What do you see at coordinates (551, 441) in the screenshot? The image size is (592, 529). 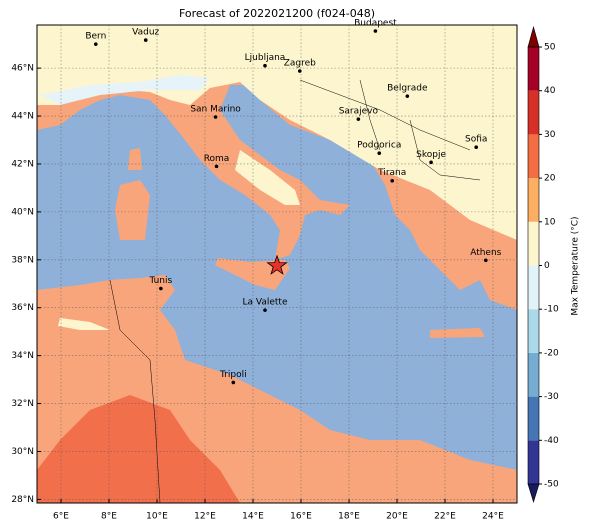 I see `colorbar-tick-label: -40` at bounding box center [551, 441].